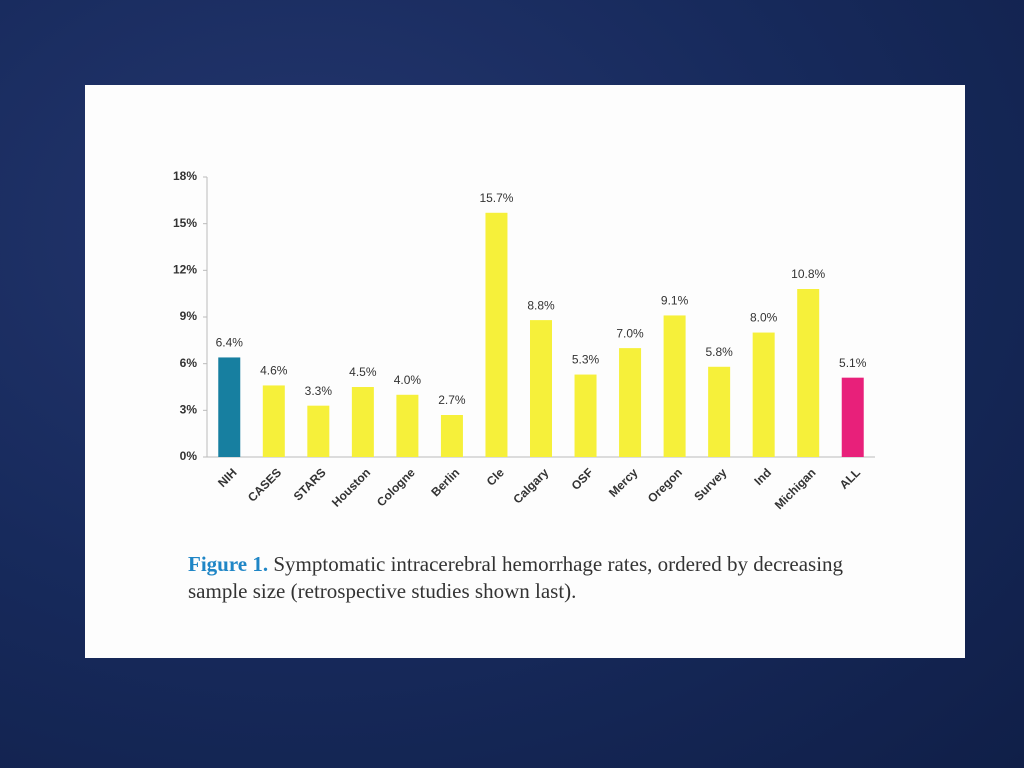 Image resolution: width=1024 pixels, height=768 pixels. I want to click on x-tick-label: Michigan, so click(795, 488).